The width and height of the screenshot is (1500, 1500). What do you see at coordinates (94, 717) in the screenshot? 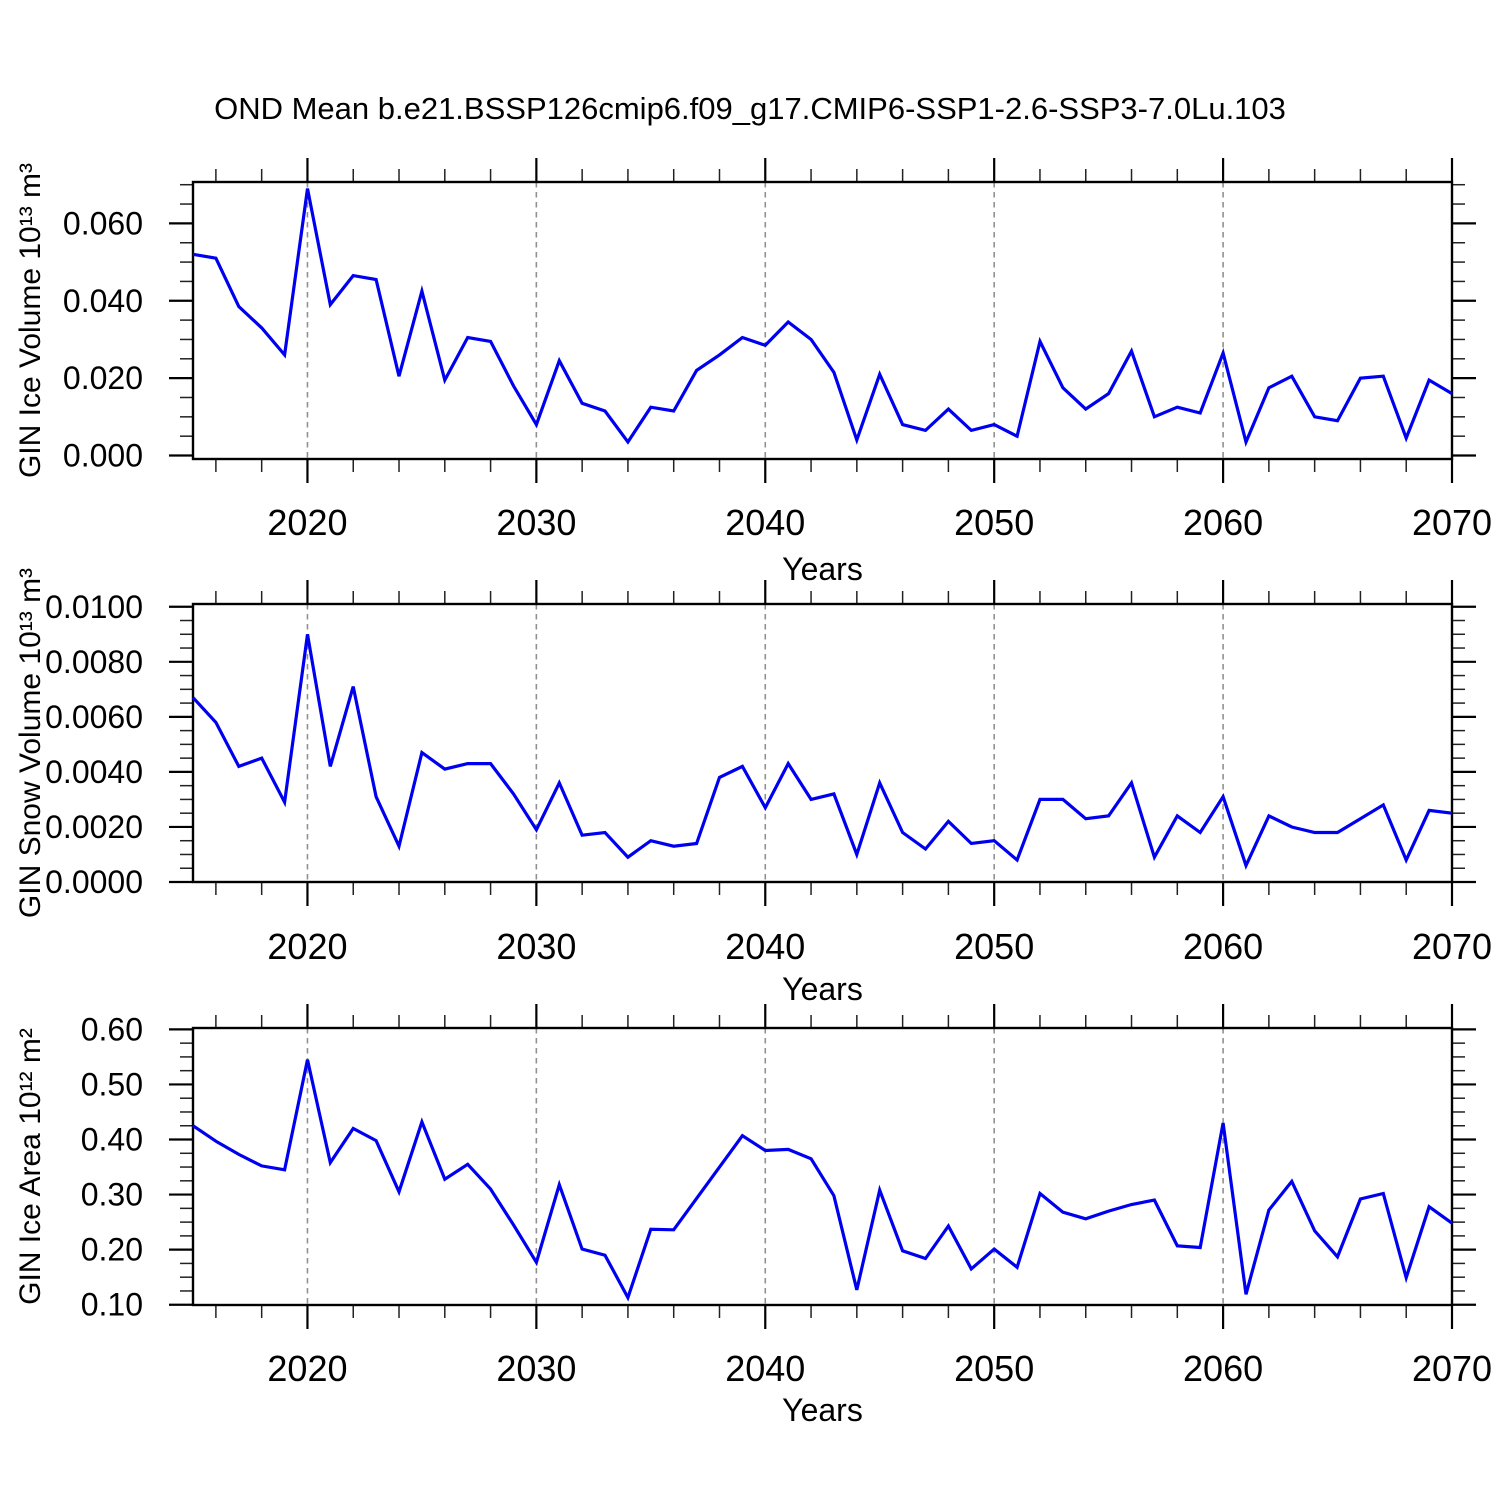
I see `y-tick-label: 0.0060` at bounding box center [94, 717].